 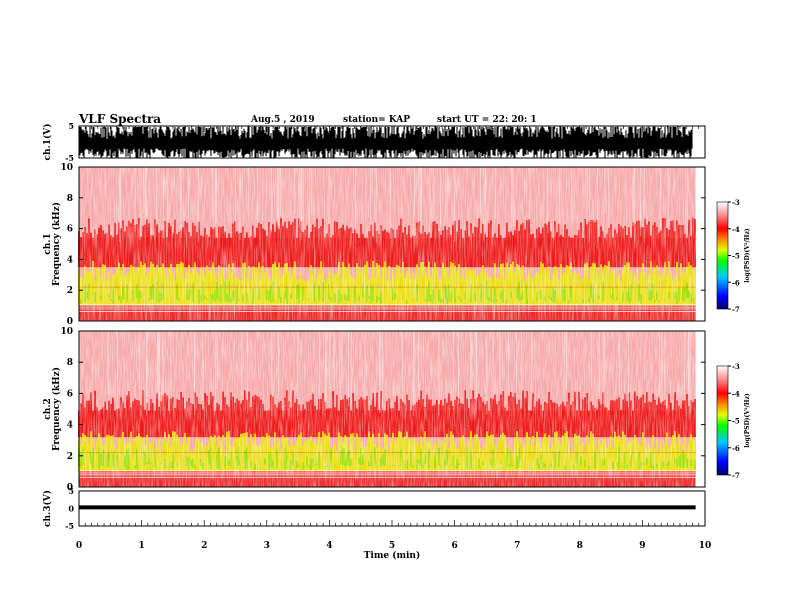 I want to click on ch1-ylabel: ch.1(V), so click(x=47, y=142).